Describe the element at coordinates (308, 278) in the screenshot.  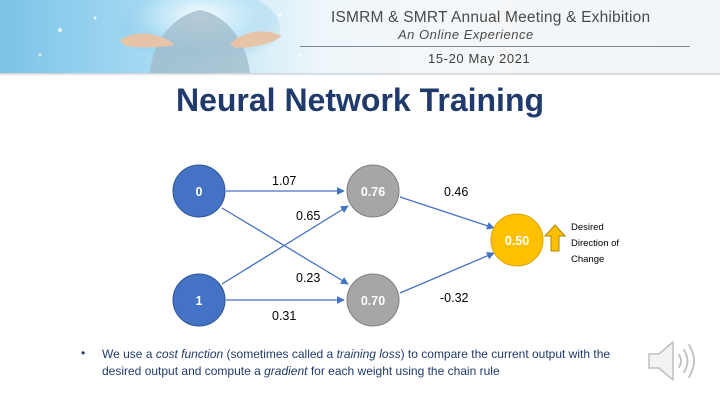
I see `weight-label-input0-hiddenbottom: 0.23` at that location.